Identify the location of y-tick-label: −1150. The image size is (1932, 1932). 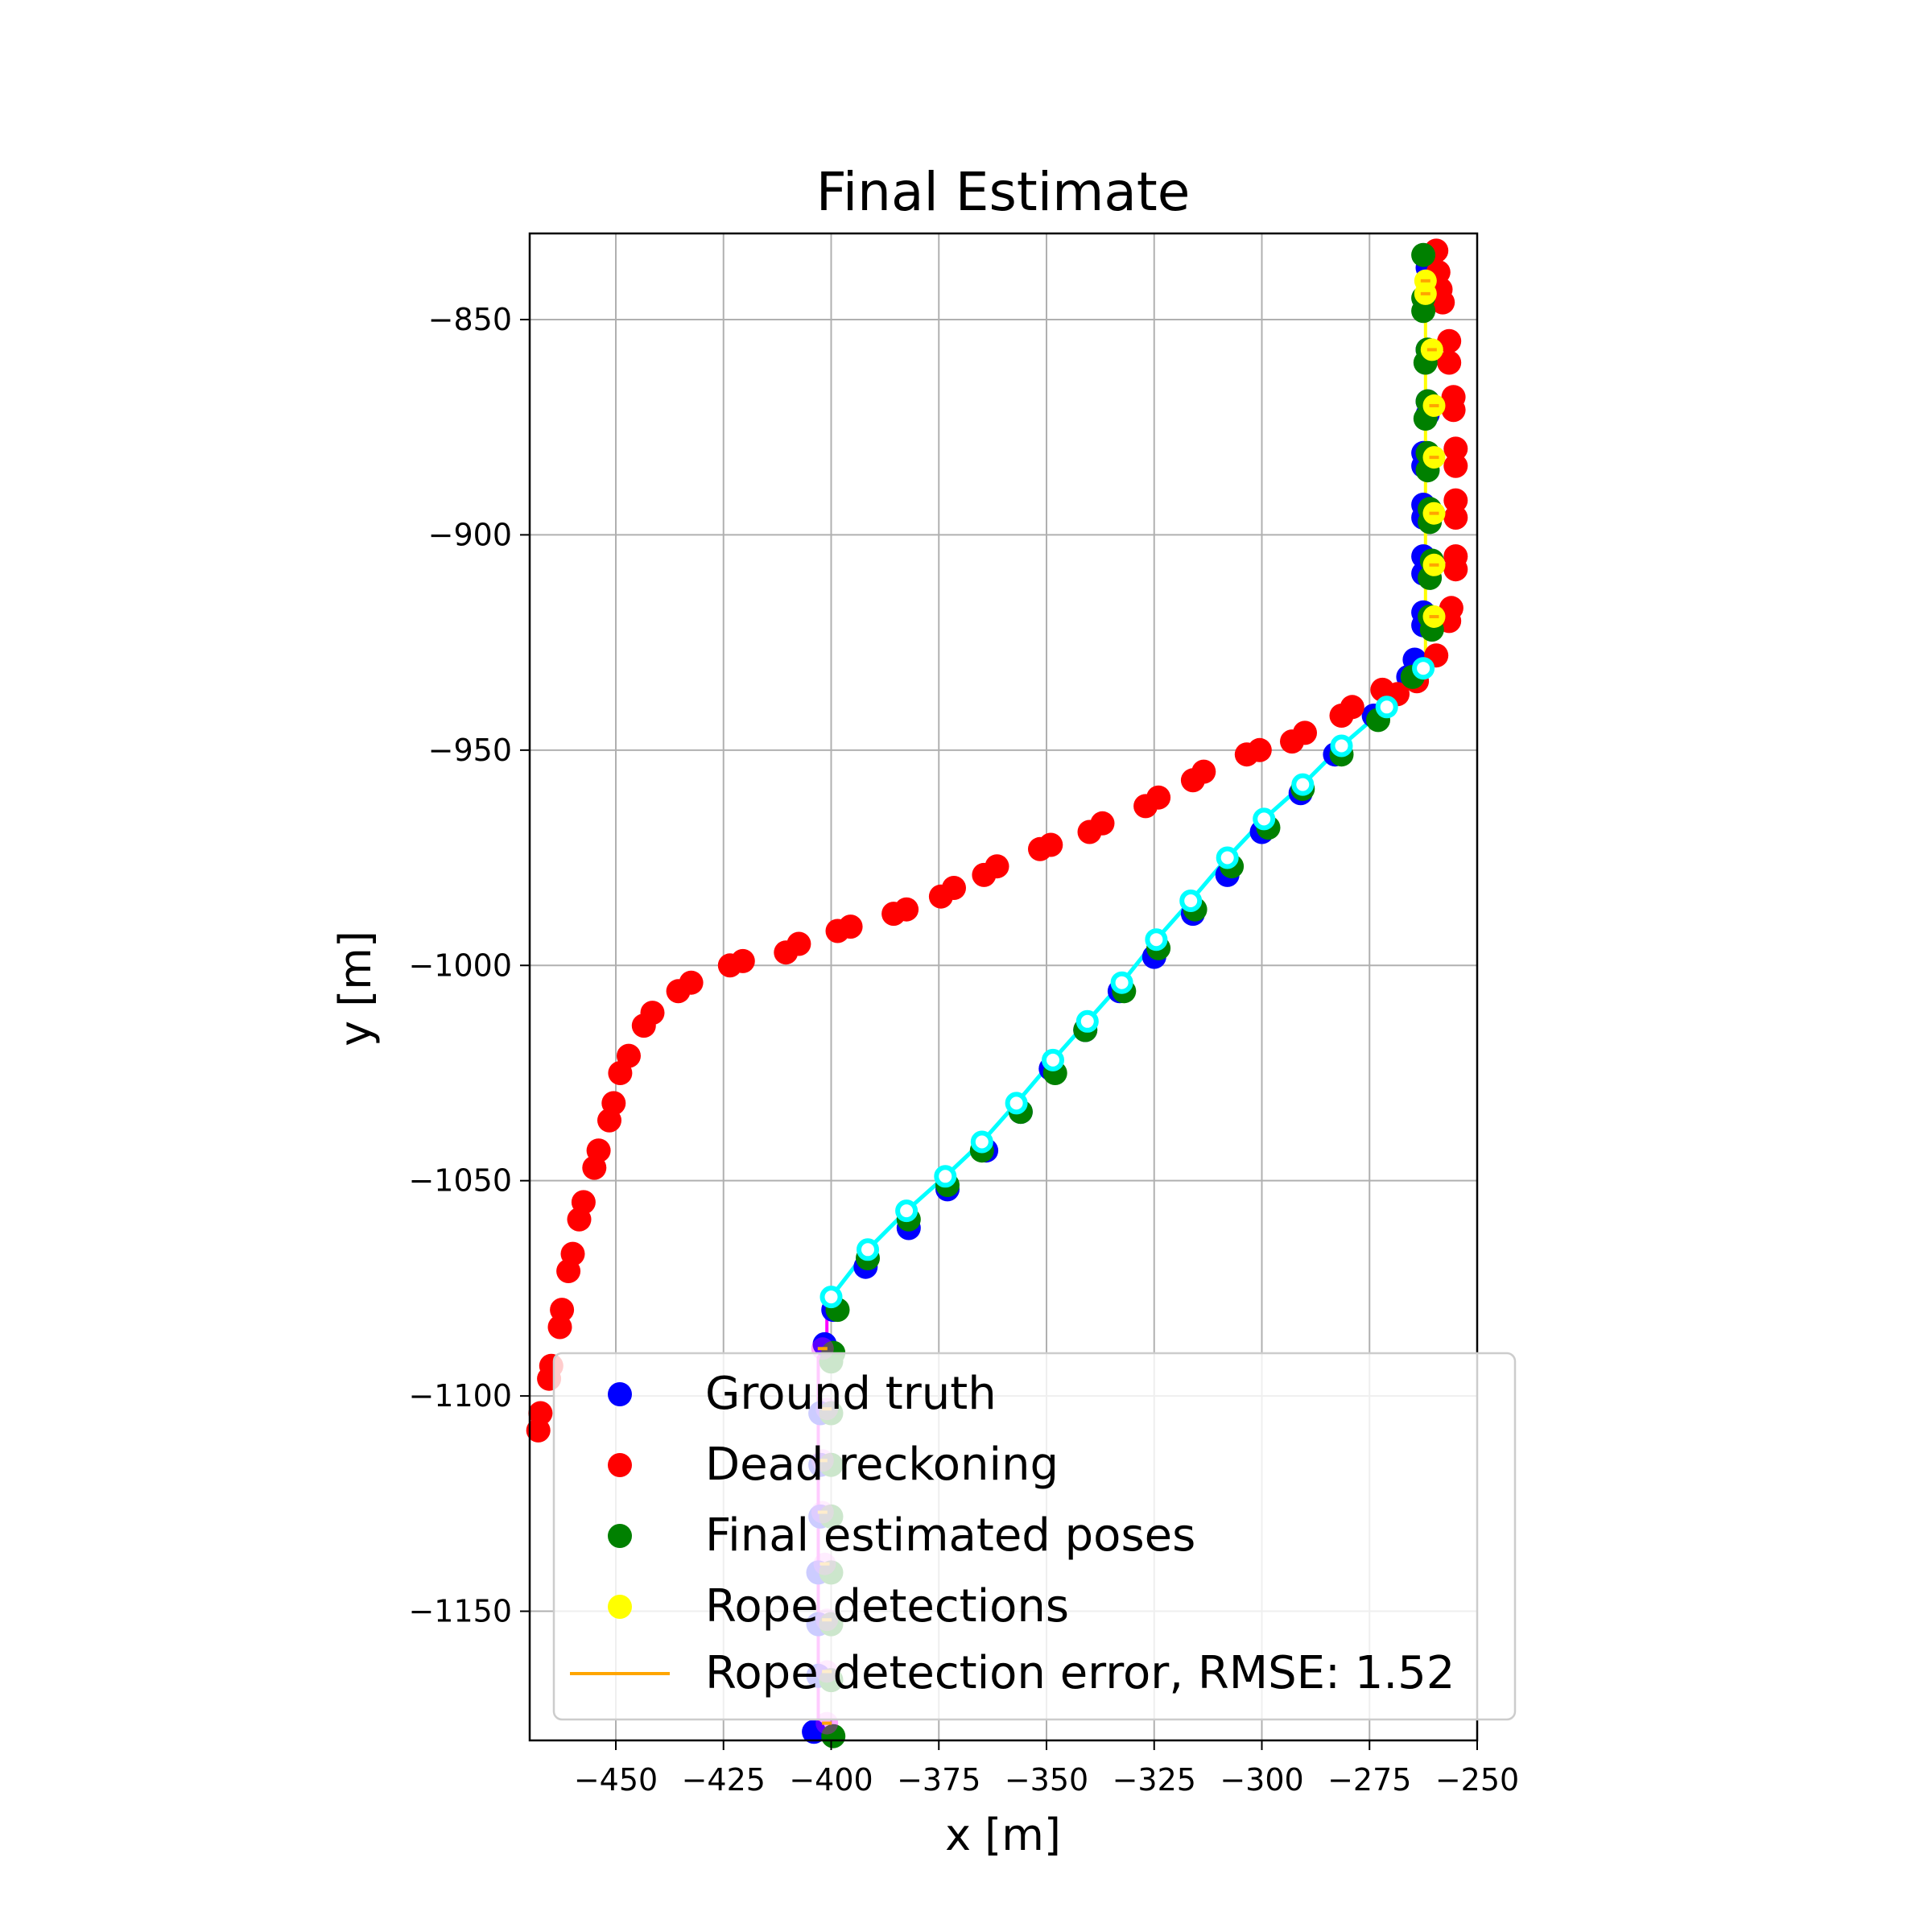
(460, 1611).